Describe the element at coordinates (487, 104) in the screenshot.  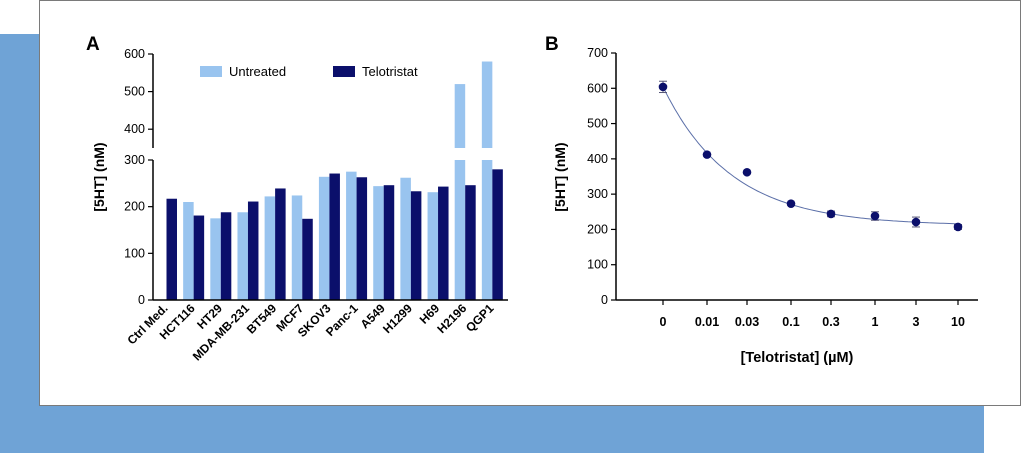
I see `bar-break-segment-untreated-qgp1` at that location.